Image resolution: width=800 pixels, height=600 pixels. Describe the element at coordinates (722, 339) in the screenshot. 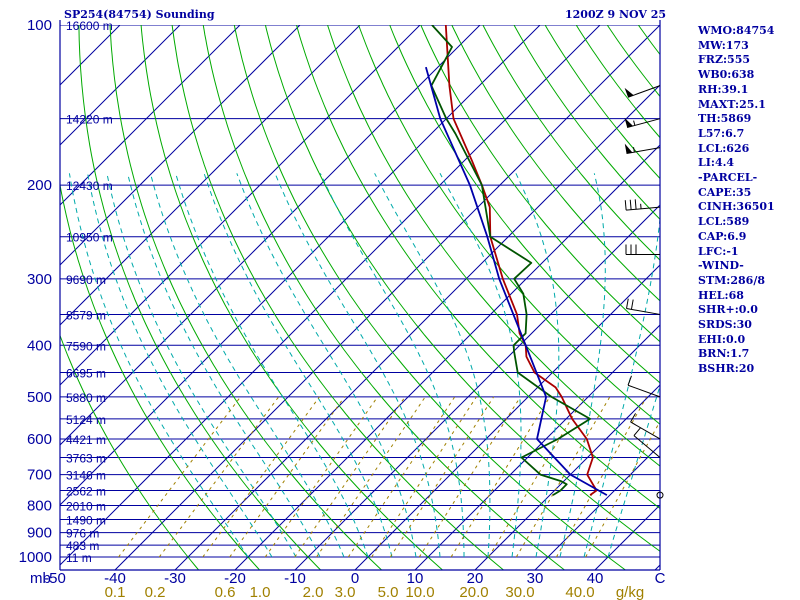

I see `stat-line: EHI:0.0` at that location.